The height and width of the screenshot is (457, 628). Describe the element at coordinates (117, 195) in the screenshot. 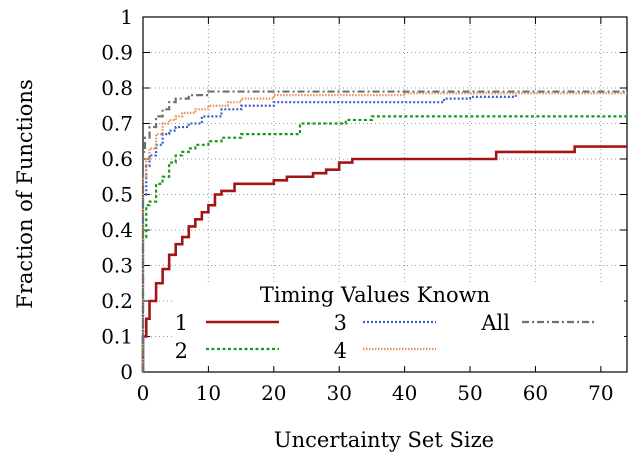

I see `y-tick-label: 0.5` at that location.